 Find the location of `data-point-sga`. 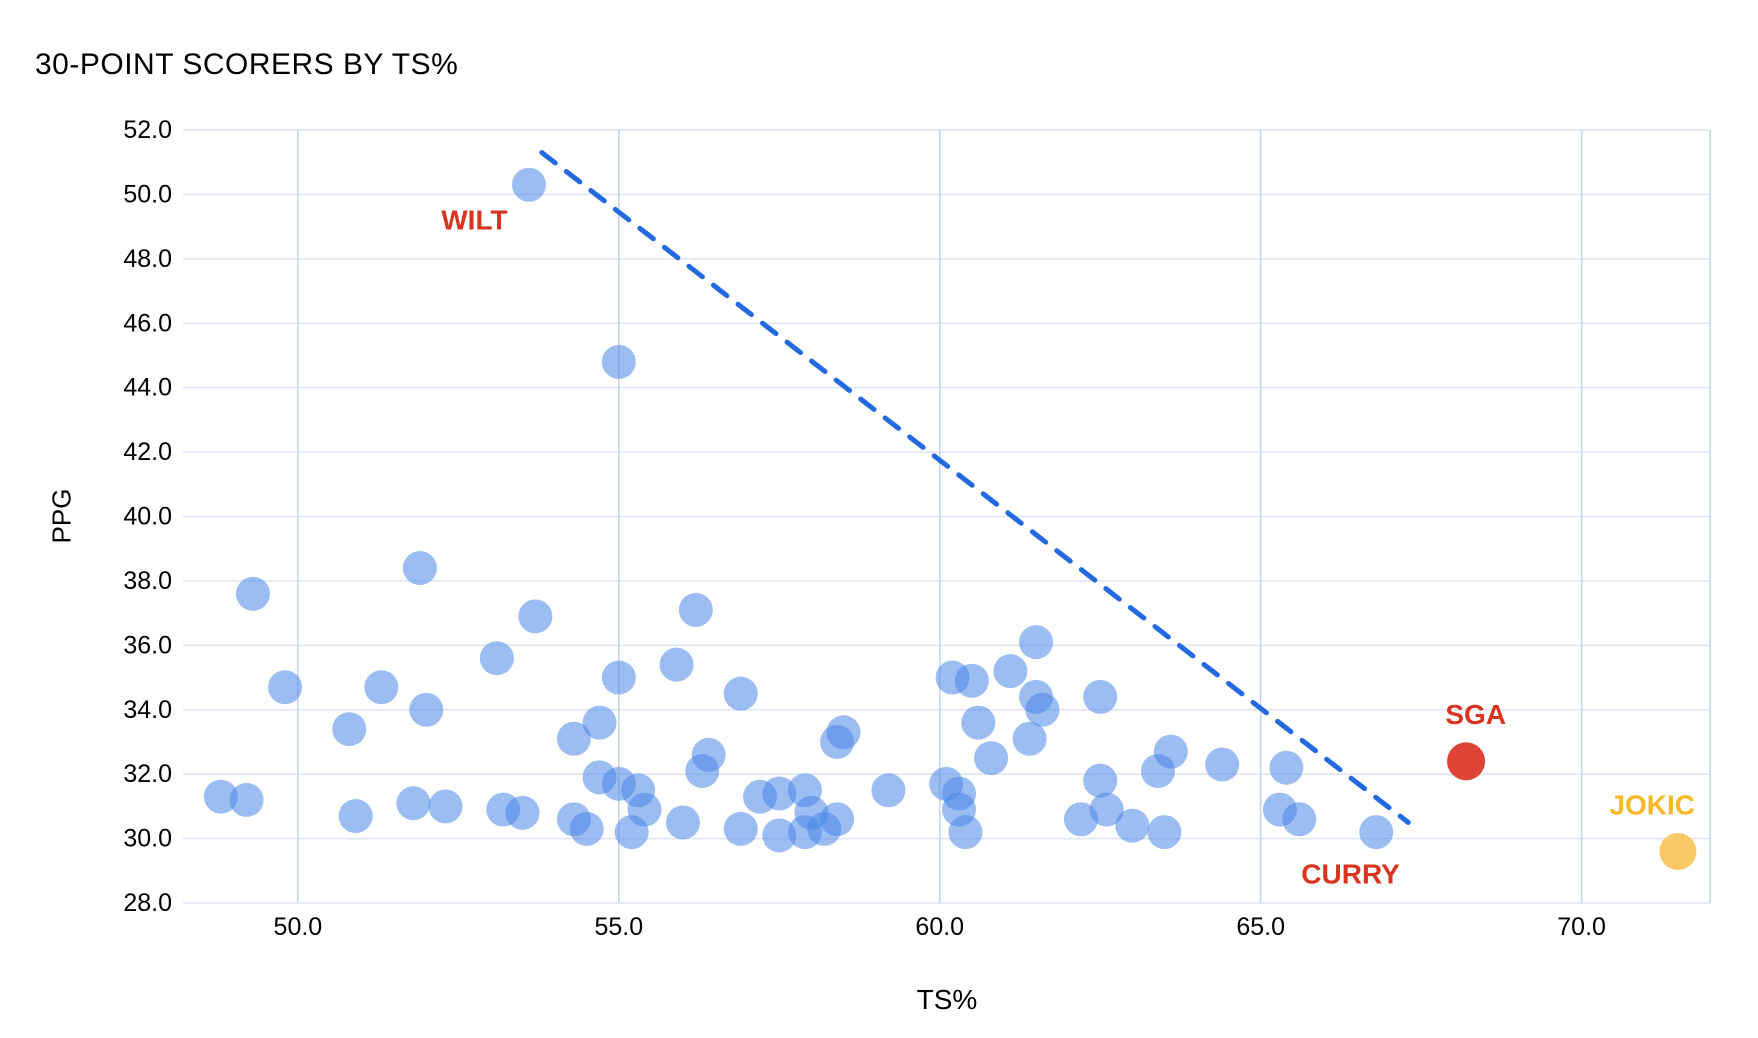

data-point-sga is located at coordinates (1466, 761).